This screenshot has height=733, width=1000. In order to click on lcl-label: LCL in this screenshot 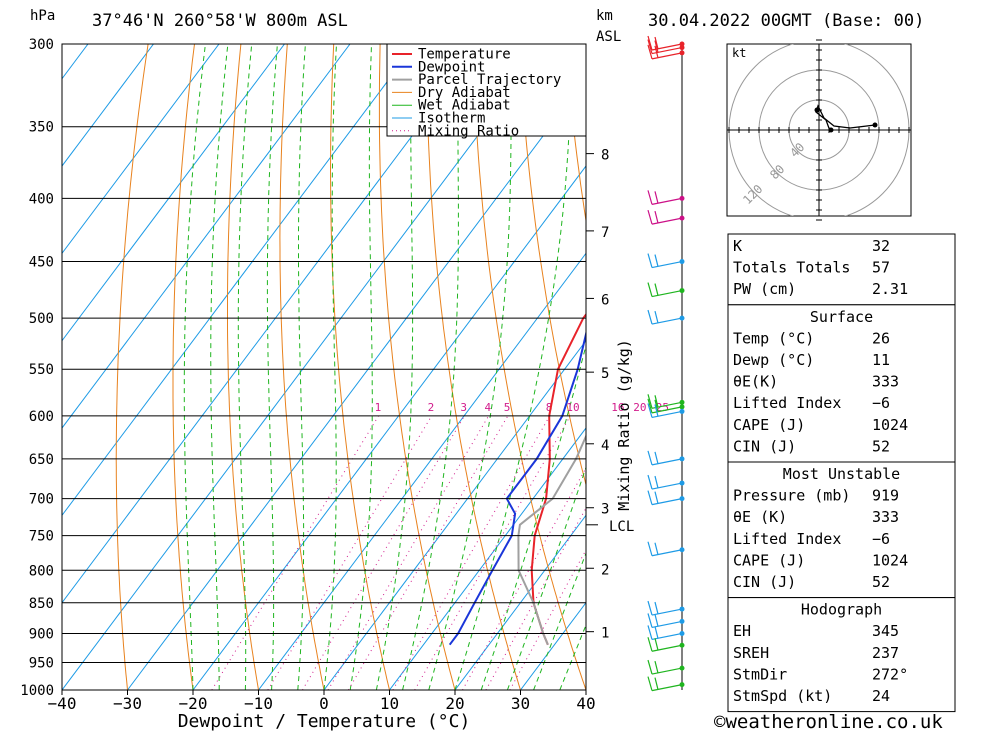, I will do `click(621, 527)`.